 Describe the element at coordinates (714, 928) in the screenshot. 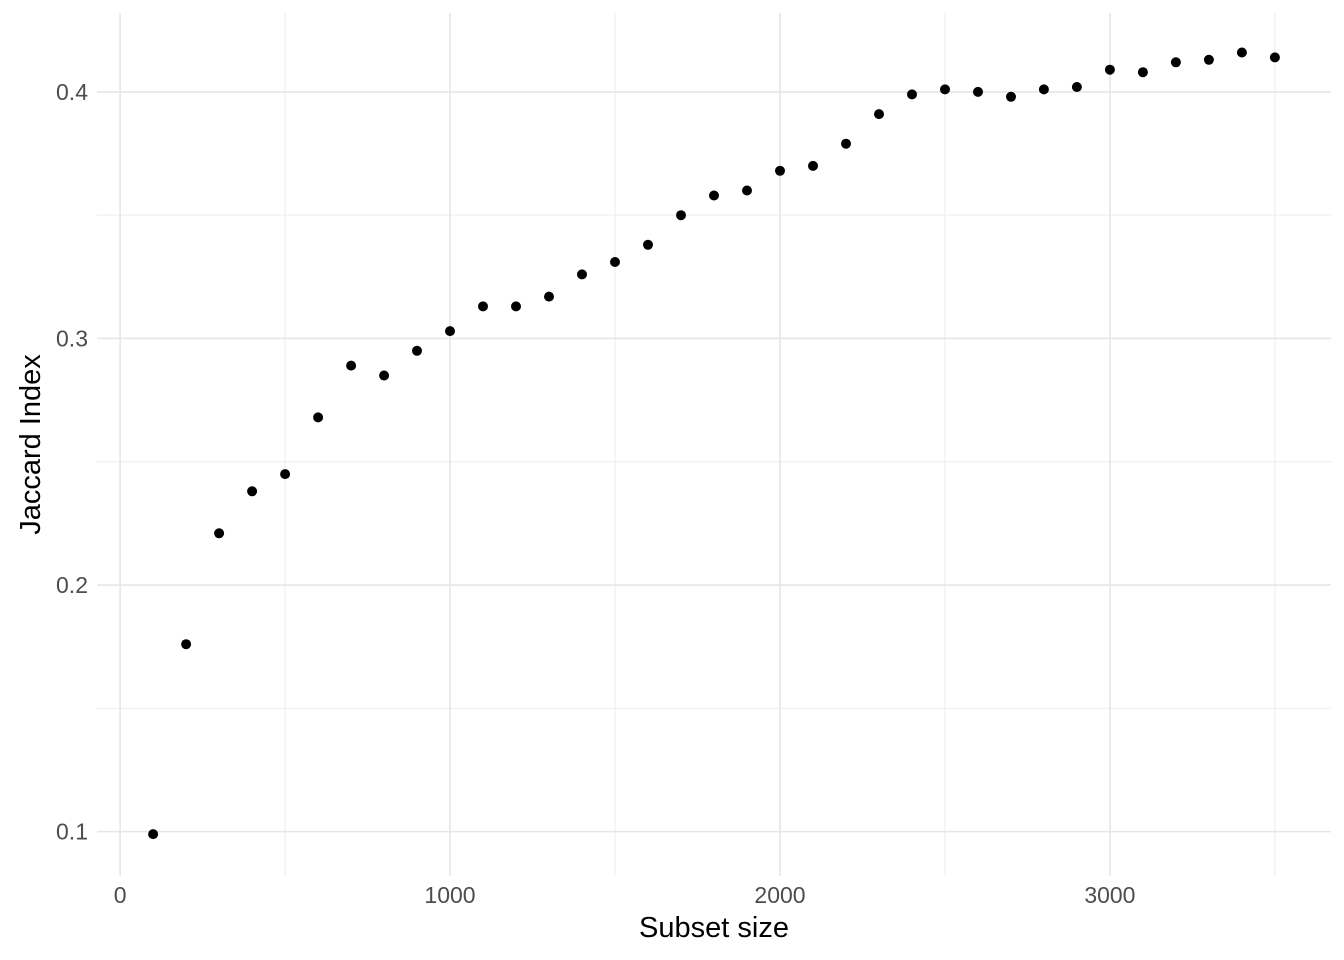

I see `x-axis-title: Subset size` at that location.